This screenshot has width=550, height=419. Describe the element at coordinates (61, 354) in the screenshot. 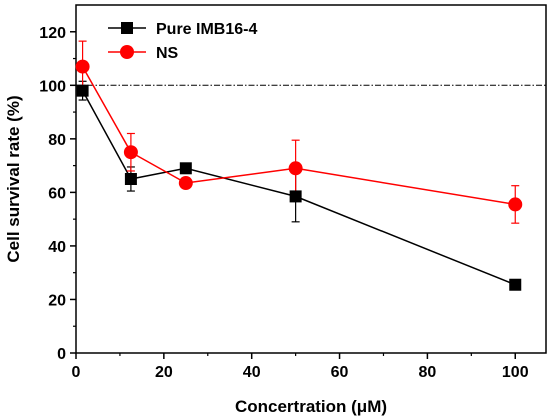

I see `y-tick-label: 0` at that location.